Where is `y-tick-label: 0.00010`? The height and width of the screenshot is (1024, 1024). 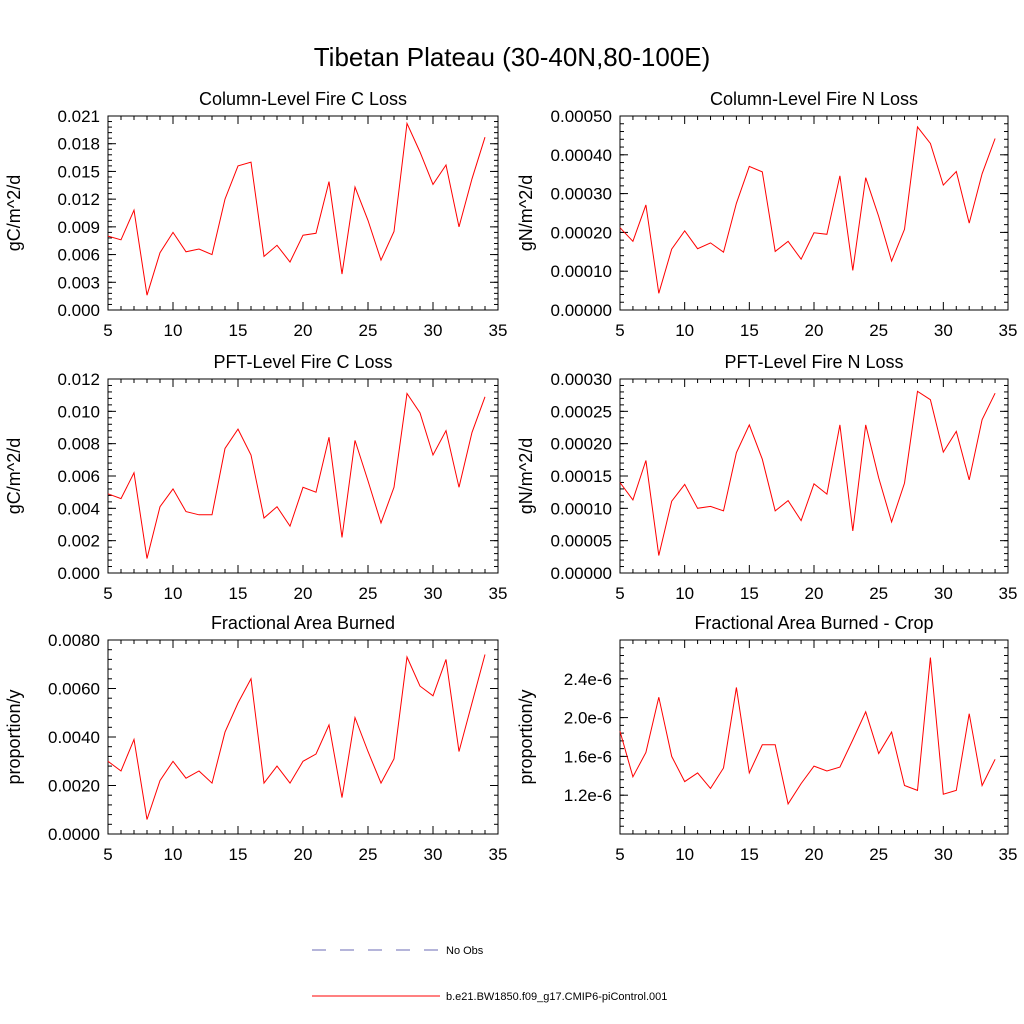
y-tick-label: 0.00010 is located at coordinates (581, 508).